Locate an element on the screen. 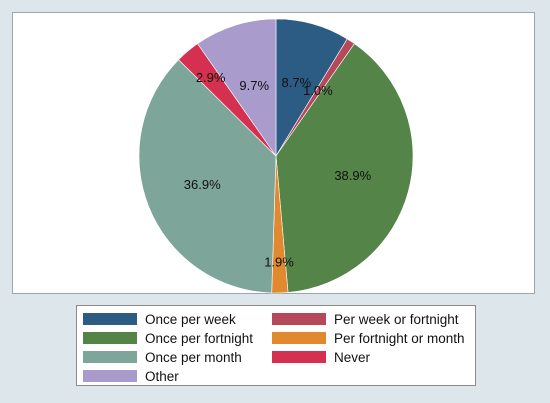  legend-label: Once per month is located at coordinates (193, 357).